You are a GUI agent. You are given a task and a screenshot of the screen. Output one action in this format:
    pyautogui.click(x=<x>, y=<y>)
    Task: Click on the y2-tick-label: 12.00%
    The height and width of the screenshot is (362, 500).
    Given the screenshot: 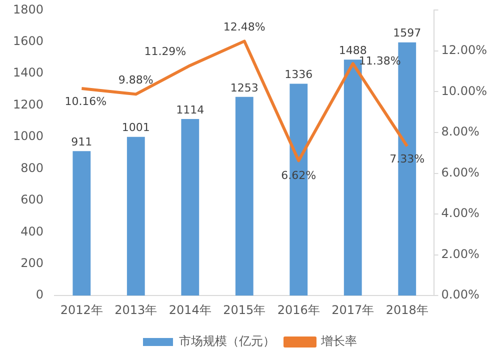 What is the action you would take?
    pyautogui.click(x=464, y=50)
    